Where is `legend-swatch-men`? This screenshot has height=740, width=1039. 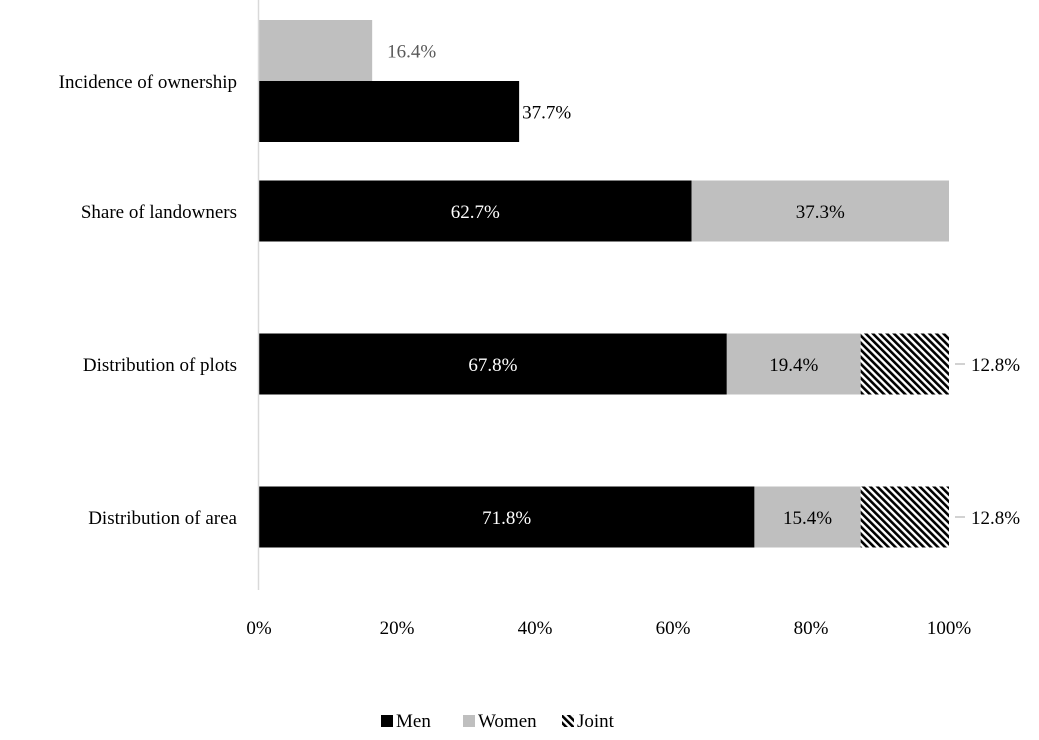
legend-swatch-men is located at coordinates (387, 721).